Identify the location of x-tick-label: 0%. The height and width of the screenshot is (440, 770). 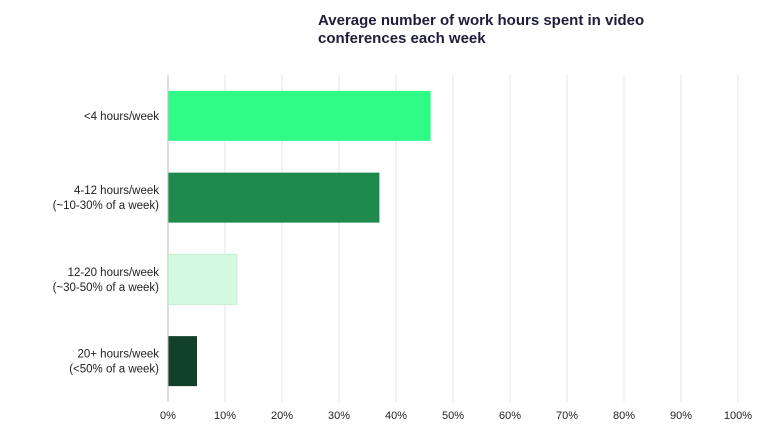
(168, 416).